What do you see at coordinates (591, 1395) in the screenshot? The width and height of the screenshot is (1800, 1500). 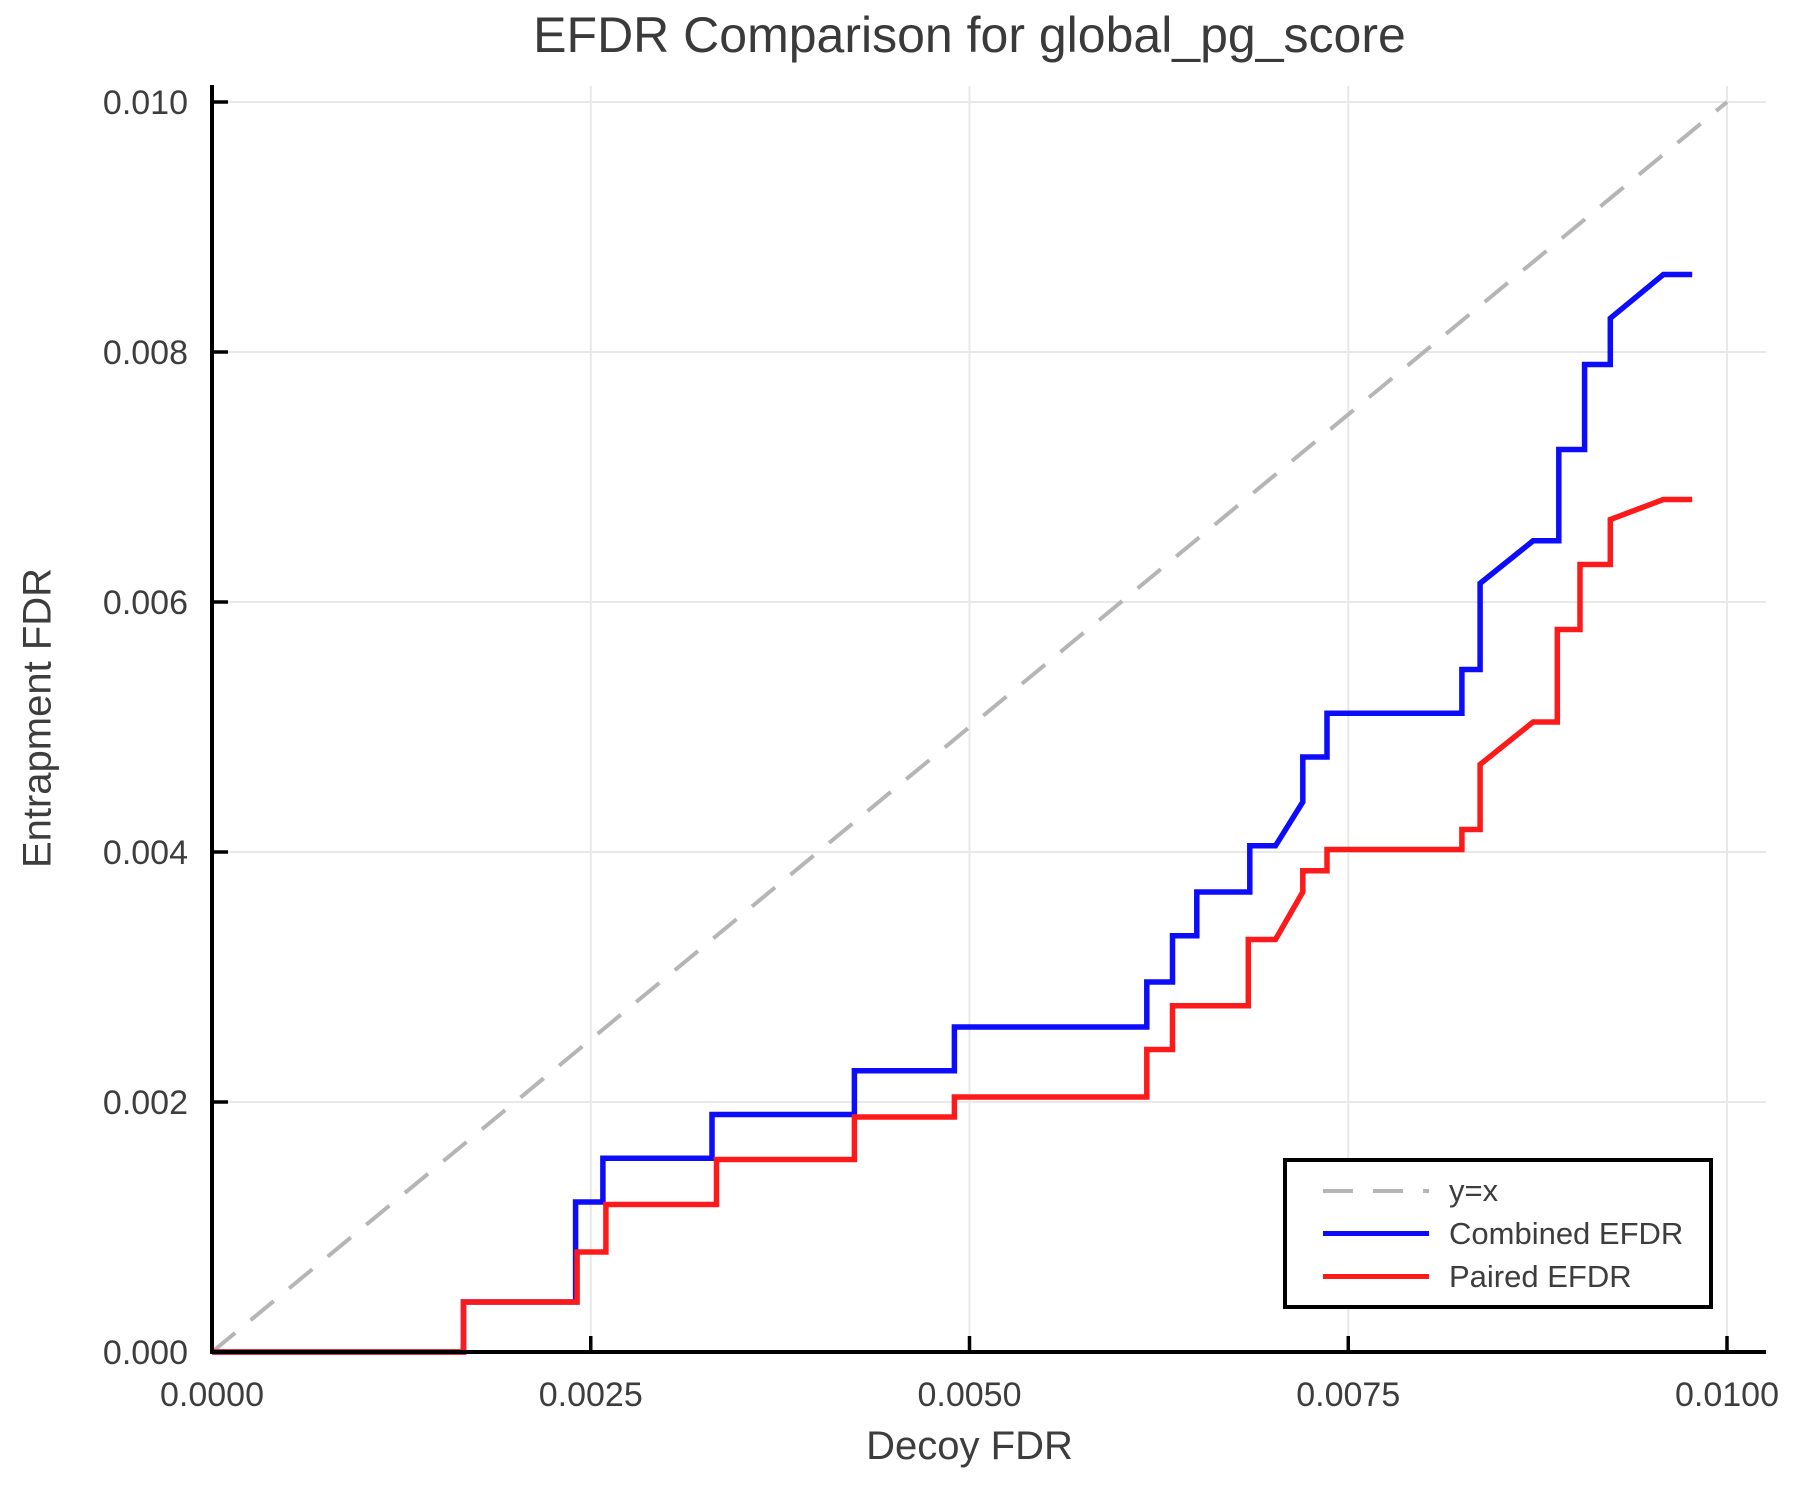 I see `x-tick-label: 0.0025` at bounding box center [591, 1395].